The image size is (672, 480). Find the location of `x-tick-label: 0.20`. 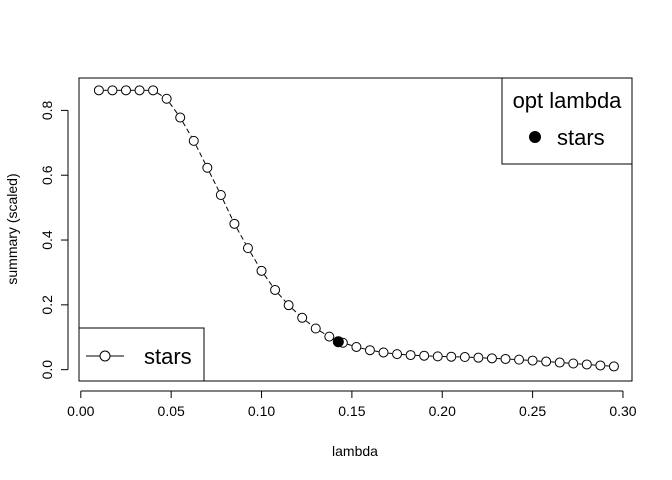

x-tick-label: 0.20 is located at coordinates (442, 411).